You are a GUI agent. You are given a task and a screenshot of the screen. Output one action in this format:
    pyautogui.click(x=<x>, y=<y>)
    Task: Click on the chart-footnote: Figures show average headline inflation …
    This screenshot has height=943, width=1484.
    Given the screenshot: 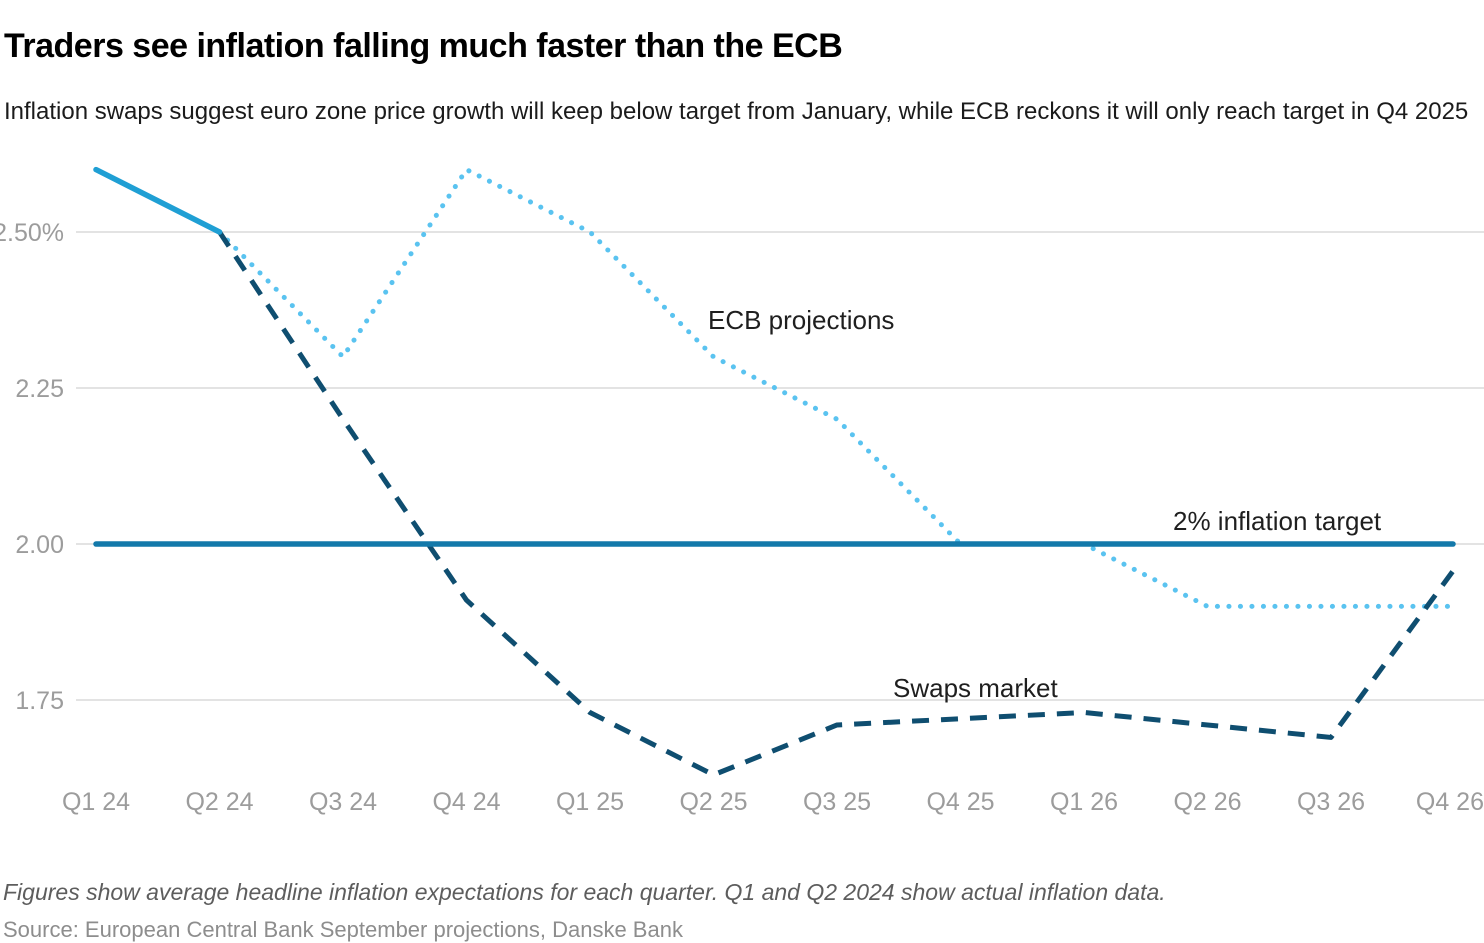 What is the action you would take?
    pyautogui.click(x=584, y=892)
    